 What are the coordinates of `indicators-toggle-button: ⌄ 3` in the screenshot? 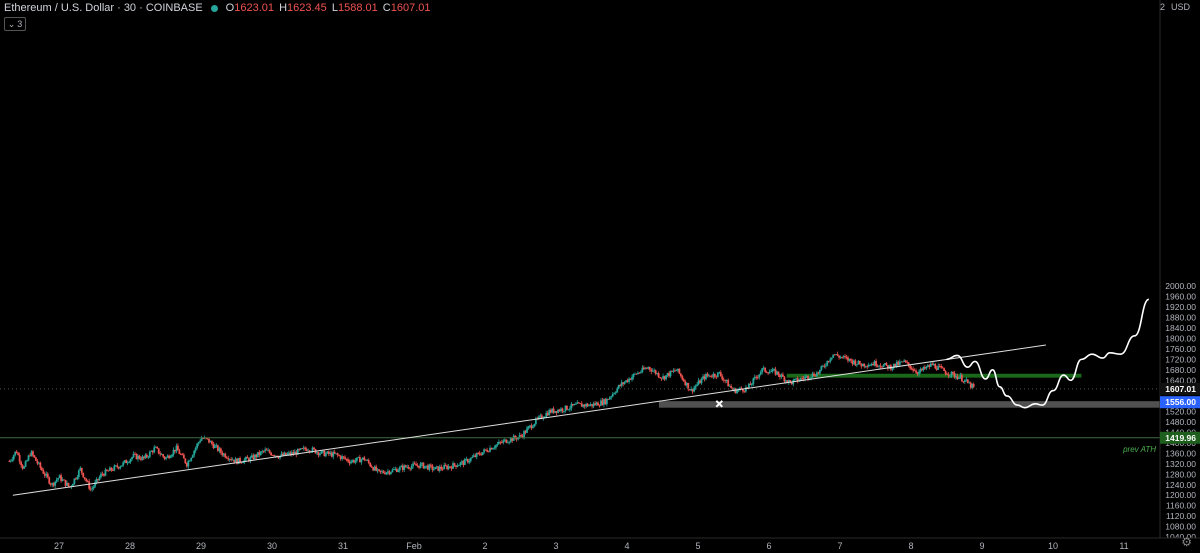 It's located at (15, 24).